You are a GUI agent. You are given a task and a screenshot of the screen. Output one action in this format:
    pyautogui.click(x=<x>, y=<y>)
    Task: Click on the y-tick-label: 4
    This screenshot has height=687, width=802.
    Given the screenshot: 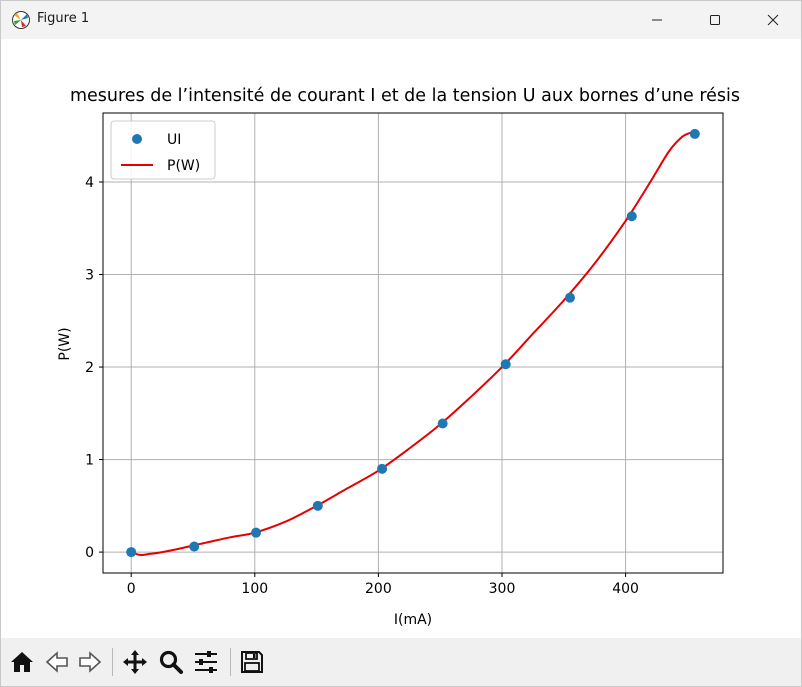 What is the action you would take?
    pyautogui.click(x=89, y=183)
    